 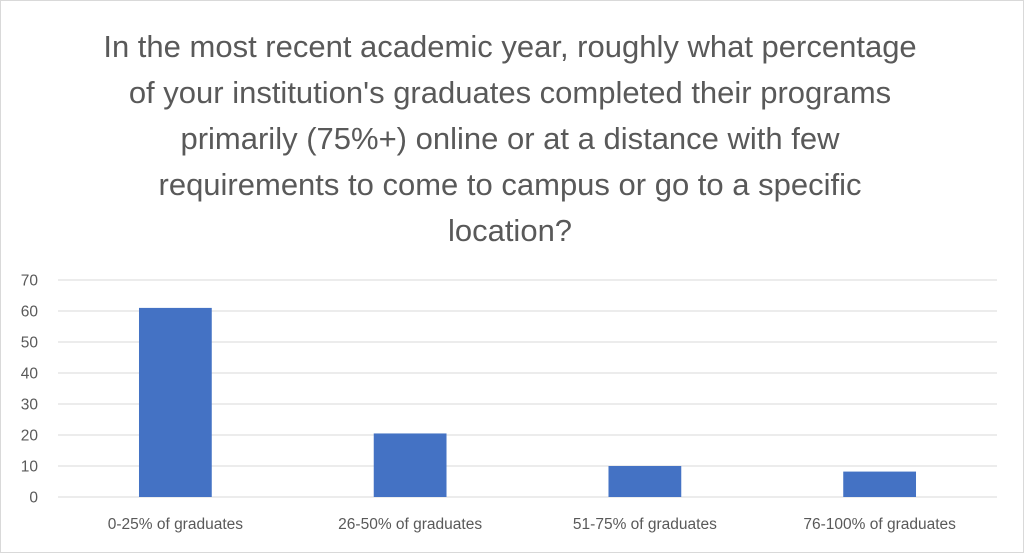 I want to click on x-tick-label: 26-50% of graduates, so click(x=410, y=524).